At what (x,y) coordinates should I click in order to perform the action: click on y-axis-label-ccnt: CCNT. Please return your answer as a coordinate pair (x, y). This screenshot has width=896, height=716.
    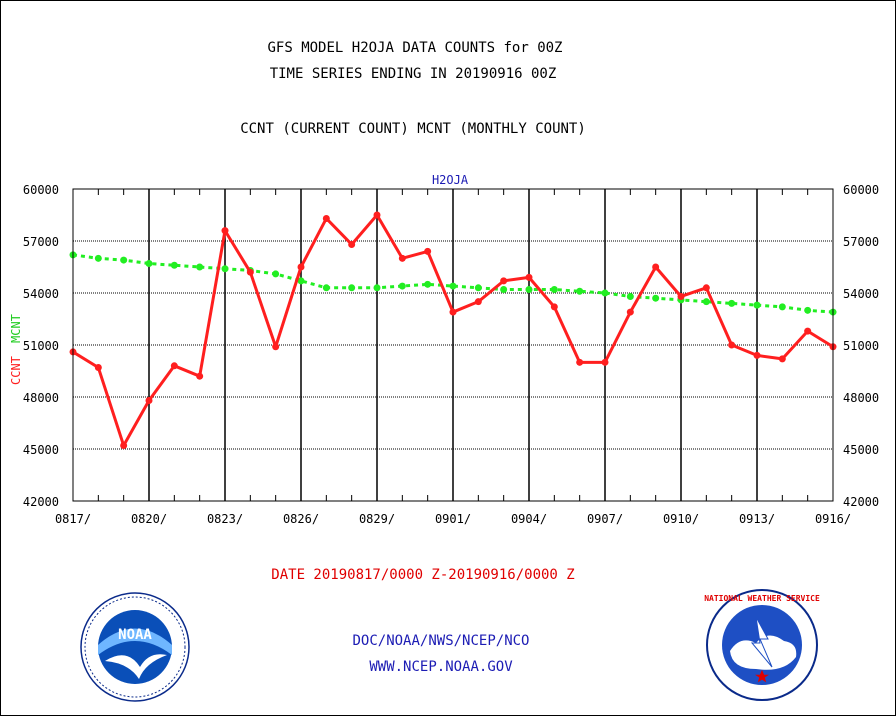
    Looking at the image, I should click on (16, 370).